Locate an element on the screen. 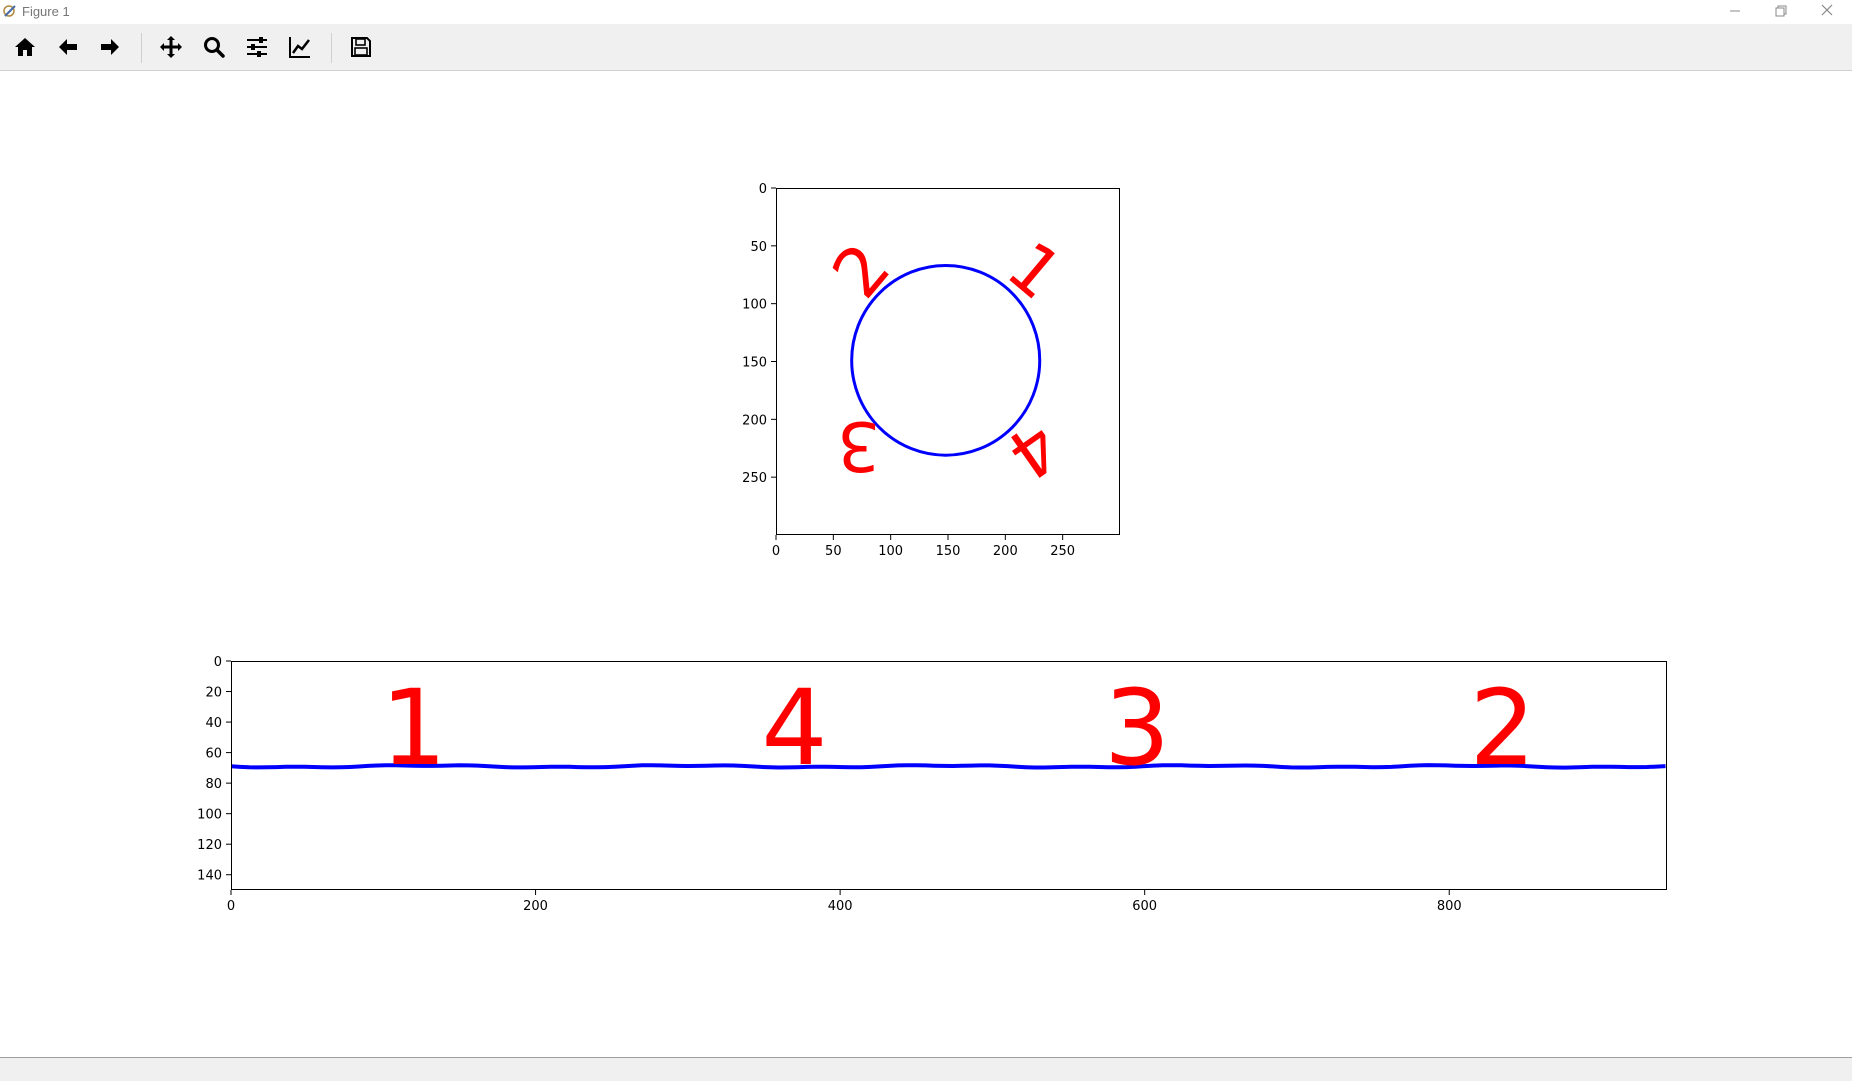  blue-circle is located at coordinates (946, 360).